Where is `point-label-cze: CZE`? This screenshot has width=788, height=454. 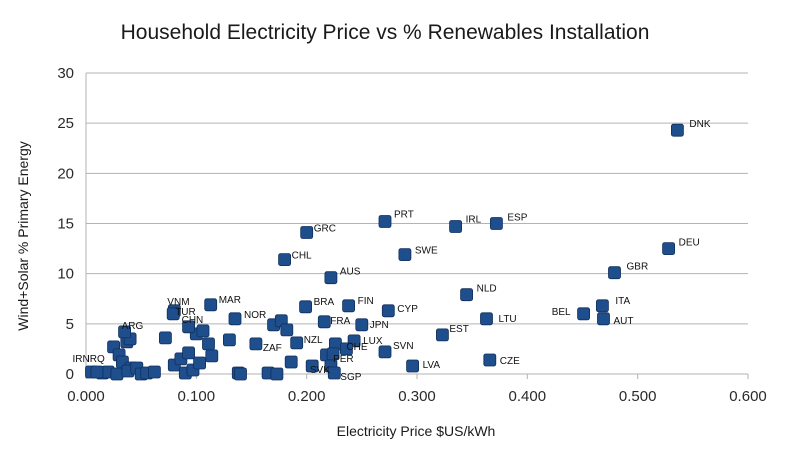
point-label-cze: CZE is located at coordinates (510, 361).